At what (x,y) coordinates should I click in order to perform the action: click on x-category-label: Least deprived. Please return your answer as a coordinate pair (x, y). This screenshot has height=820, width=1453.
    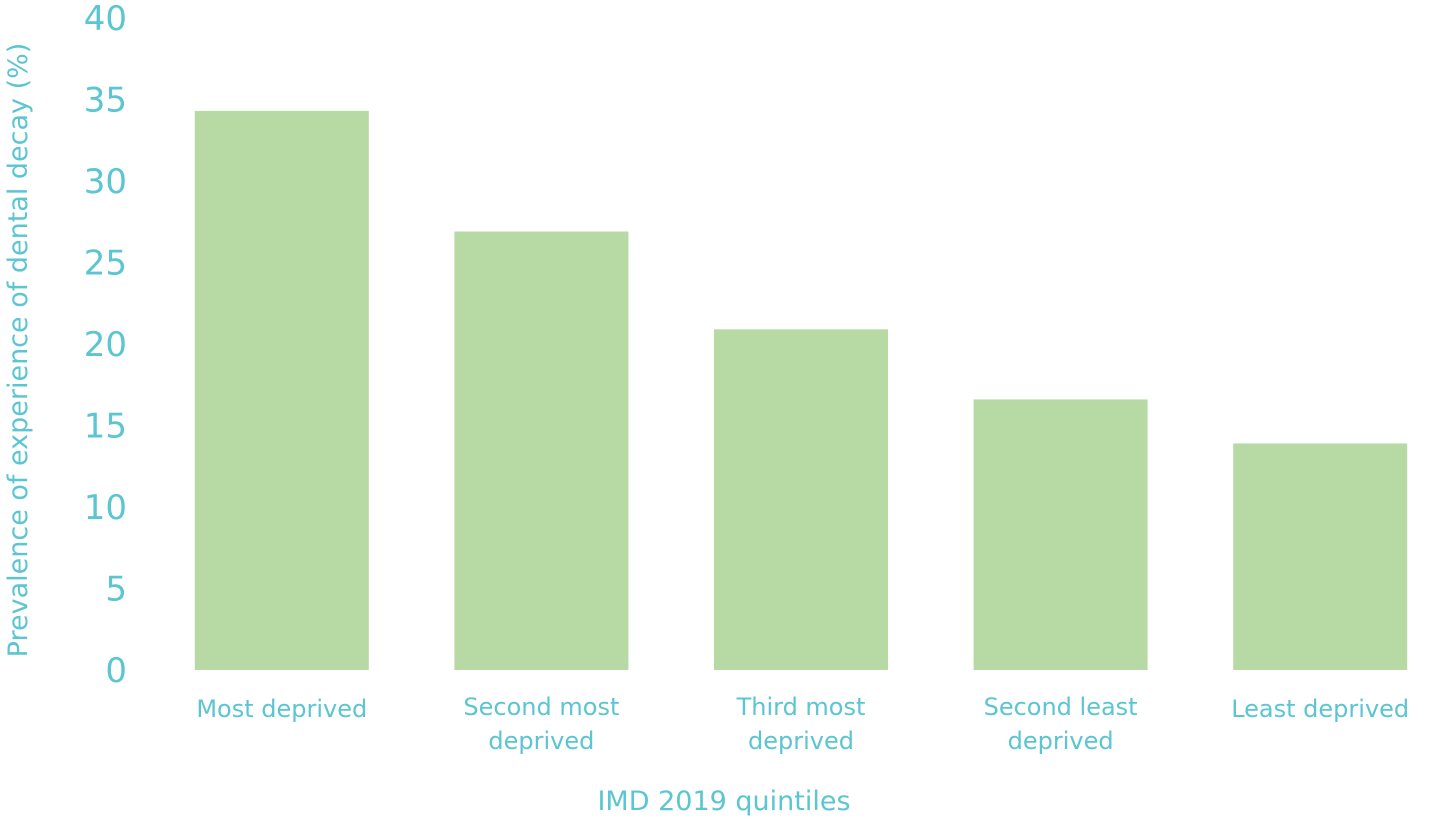
    Looking at the image, I should click on (1320, 709).